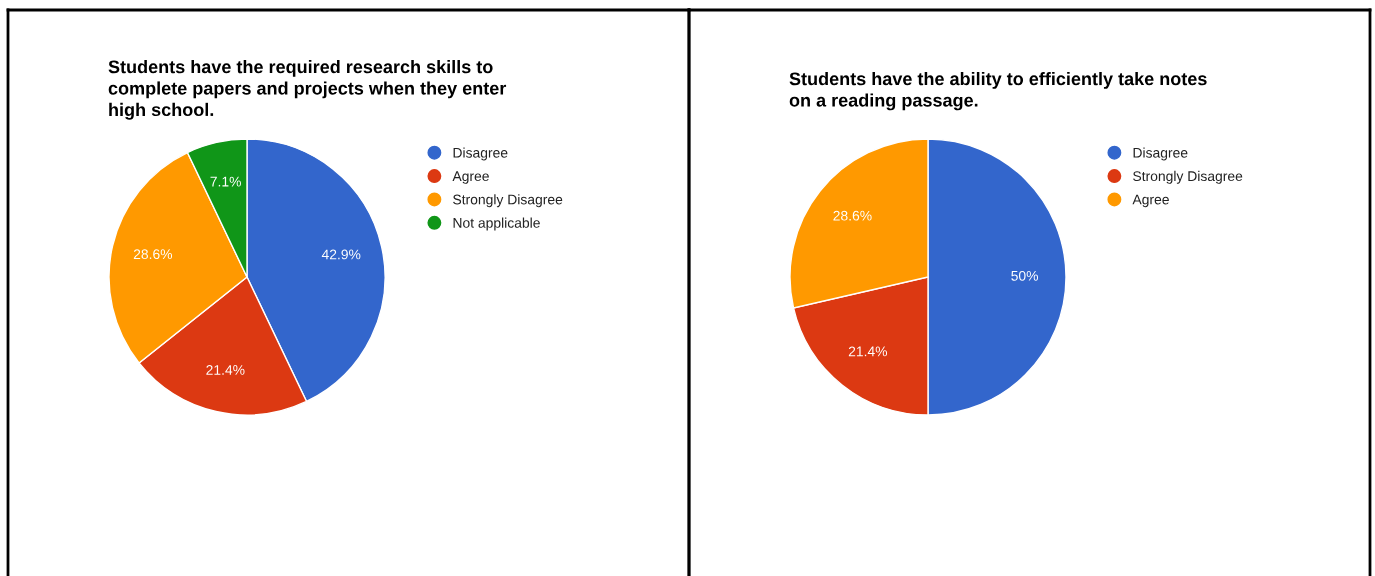 The height and width of the screenshot is (576, 1375). What do you see at coordinates (998, 91) in the screenshot?
I see `chart-title: Students have the ability to efficiently take notes on a reading passage.` at bounding box center [998, 91].